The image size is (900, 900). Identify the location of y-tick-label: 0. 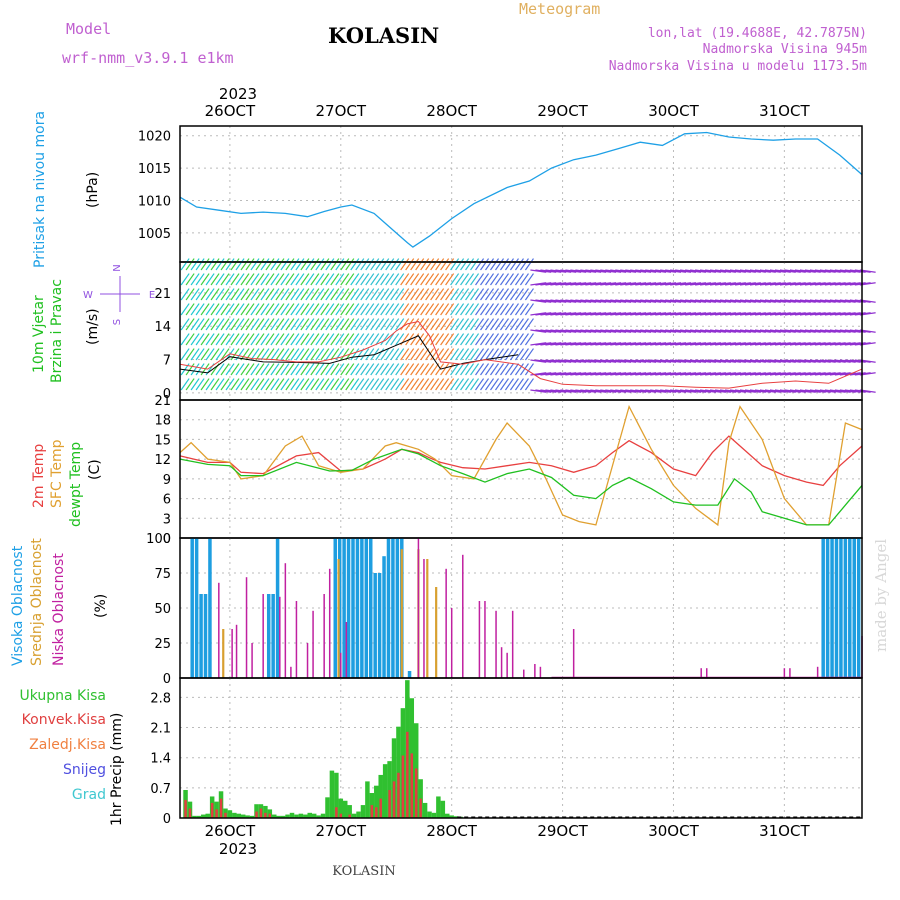
(167, 679).